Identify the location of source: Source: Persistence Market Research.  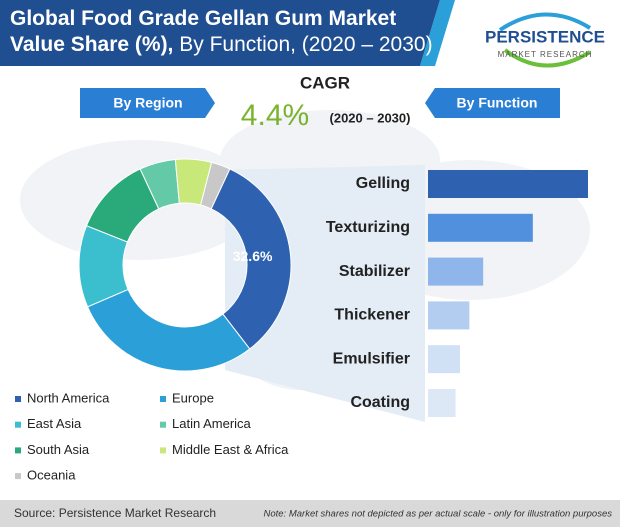
(115, 513).